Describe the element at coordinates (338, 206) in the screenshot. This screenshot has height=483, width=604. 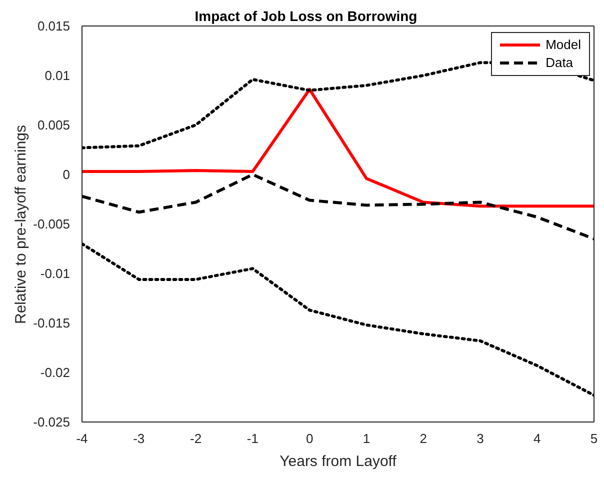
I see `line-series` at that location.